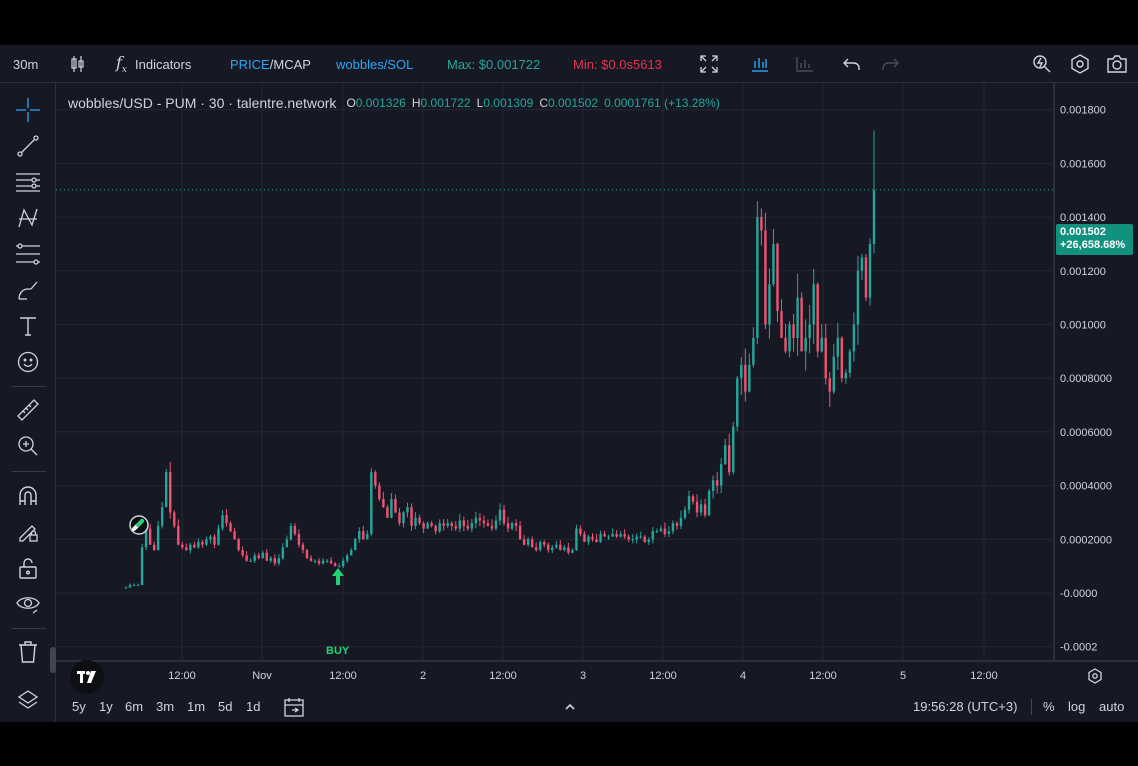 The image size is (1138, 766). Describe the element at coordinates (1049, 706) in the screenshot. I see `percent-toggle: %` at that location.